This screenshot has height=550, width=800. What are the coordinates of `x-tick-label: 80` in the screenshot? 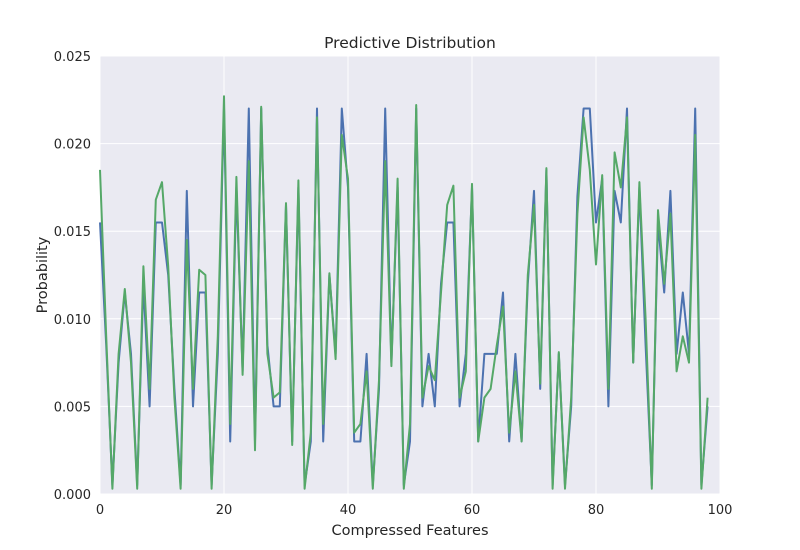 It's located at (596, 510).